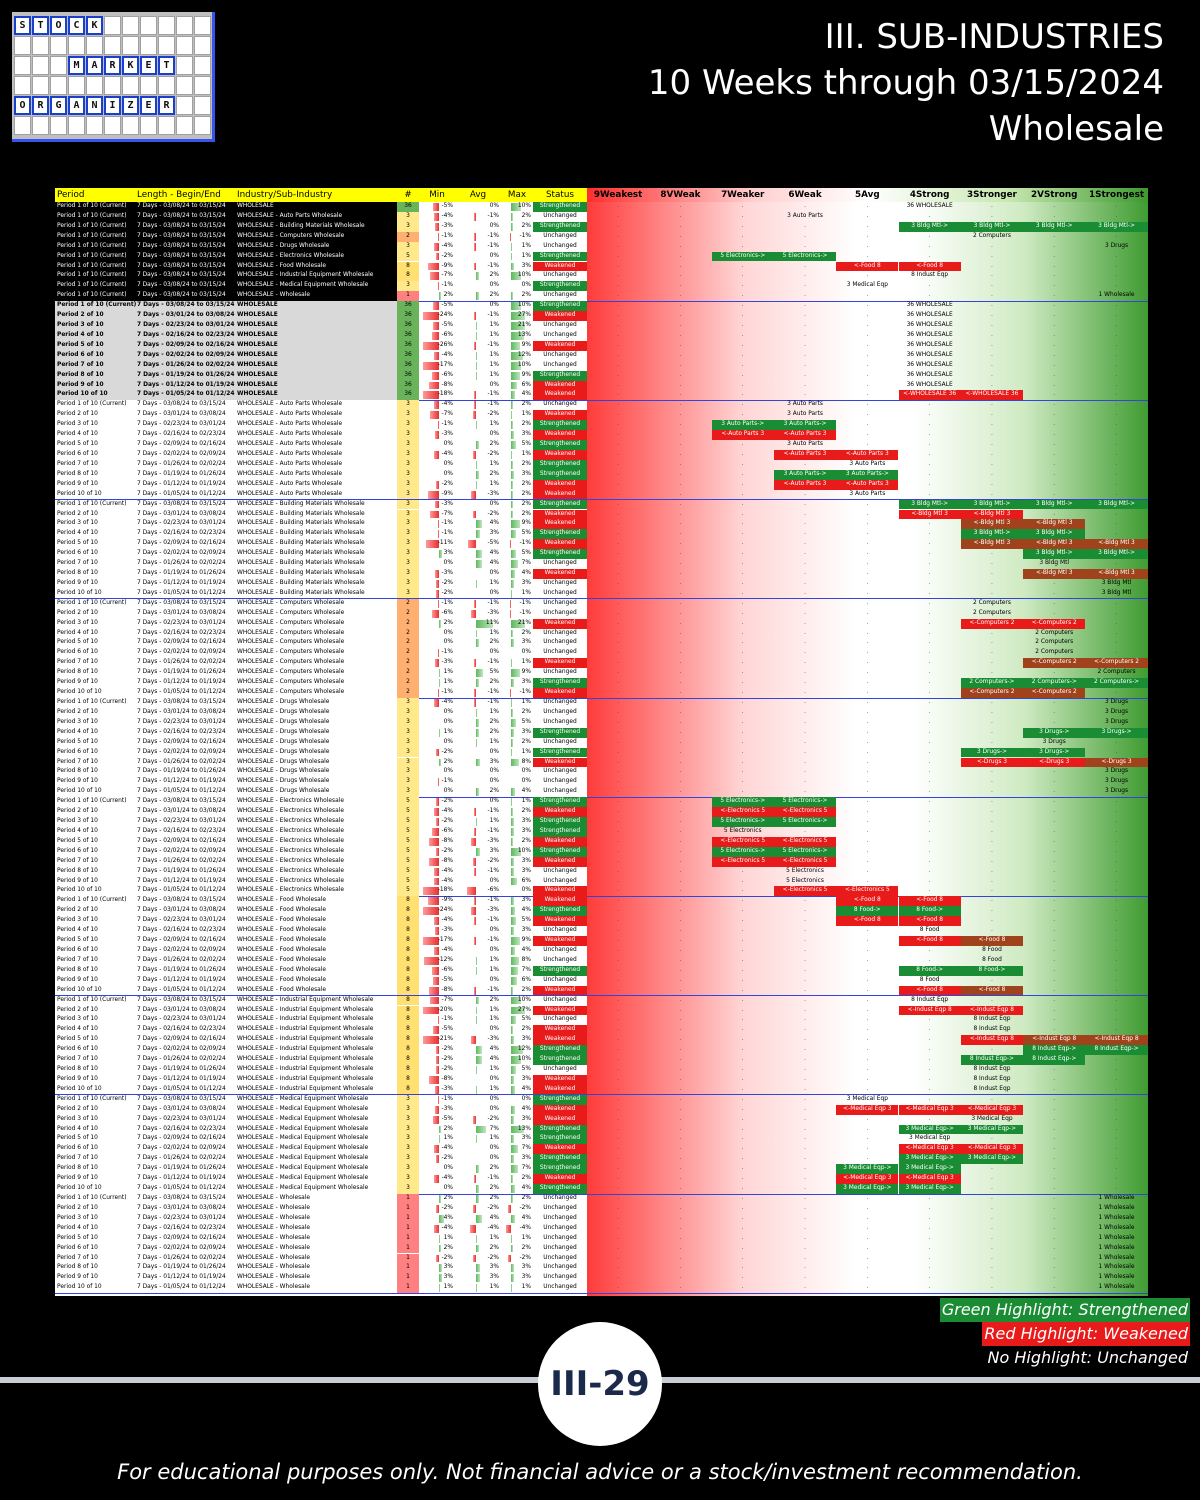 The image size is (1200, 1500). What do you see at coordinates (805, 851) in the screenshot?
I see `rank-grid-label: 5 Electronics->` at bounding box center [805, 851].